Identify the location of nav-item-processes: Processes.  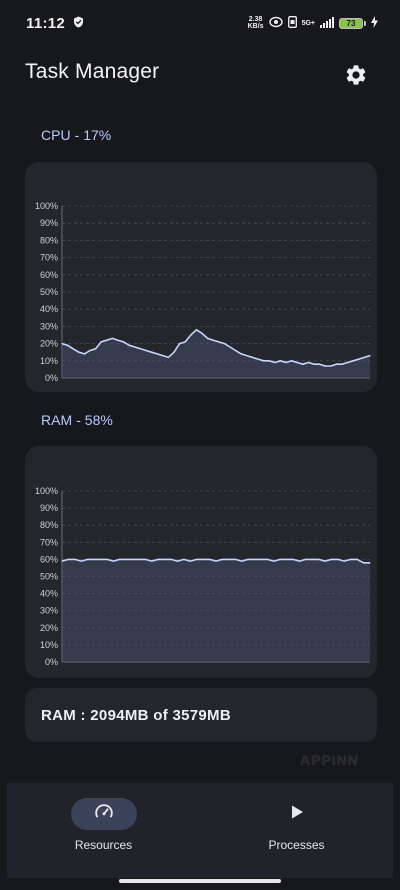
(296, 830).